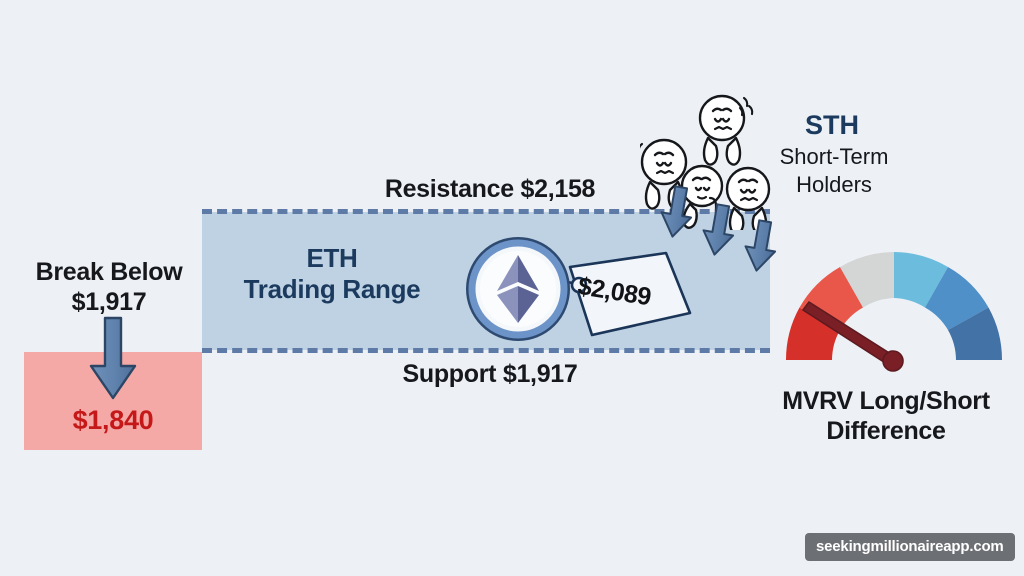 This screenshot has height=576, width=1024. Describe the element at coordinates (486, 350) in the screenshot. I see `support-dashed-line` at that location.